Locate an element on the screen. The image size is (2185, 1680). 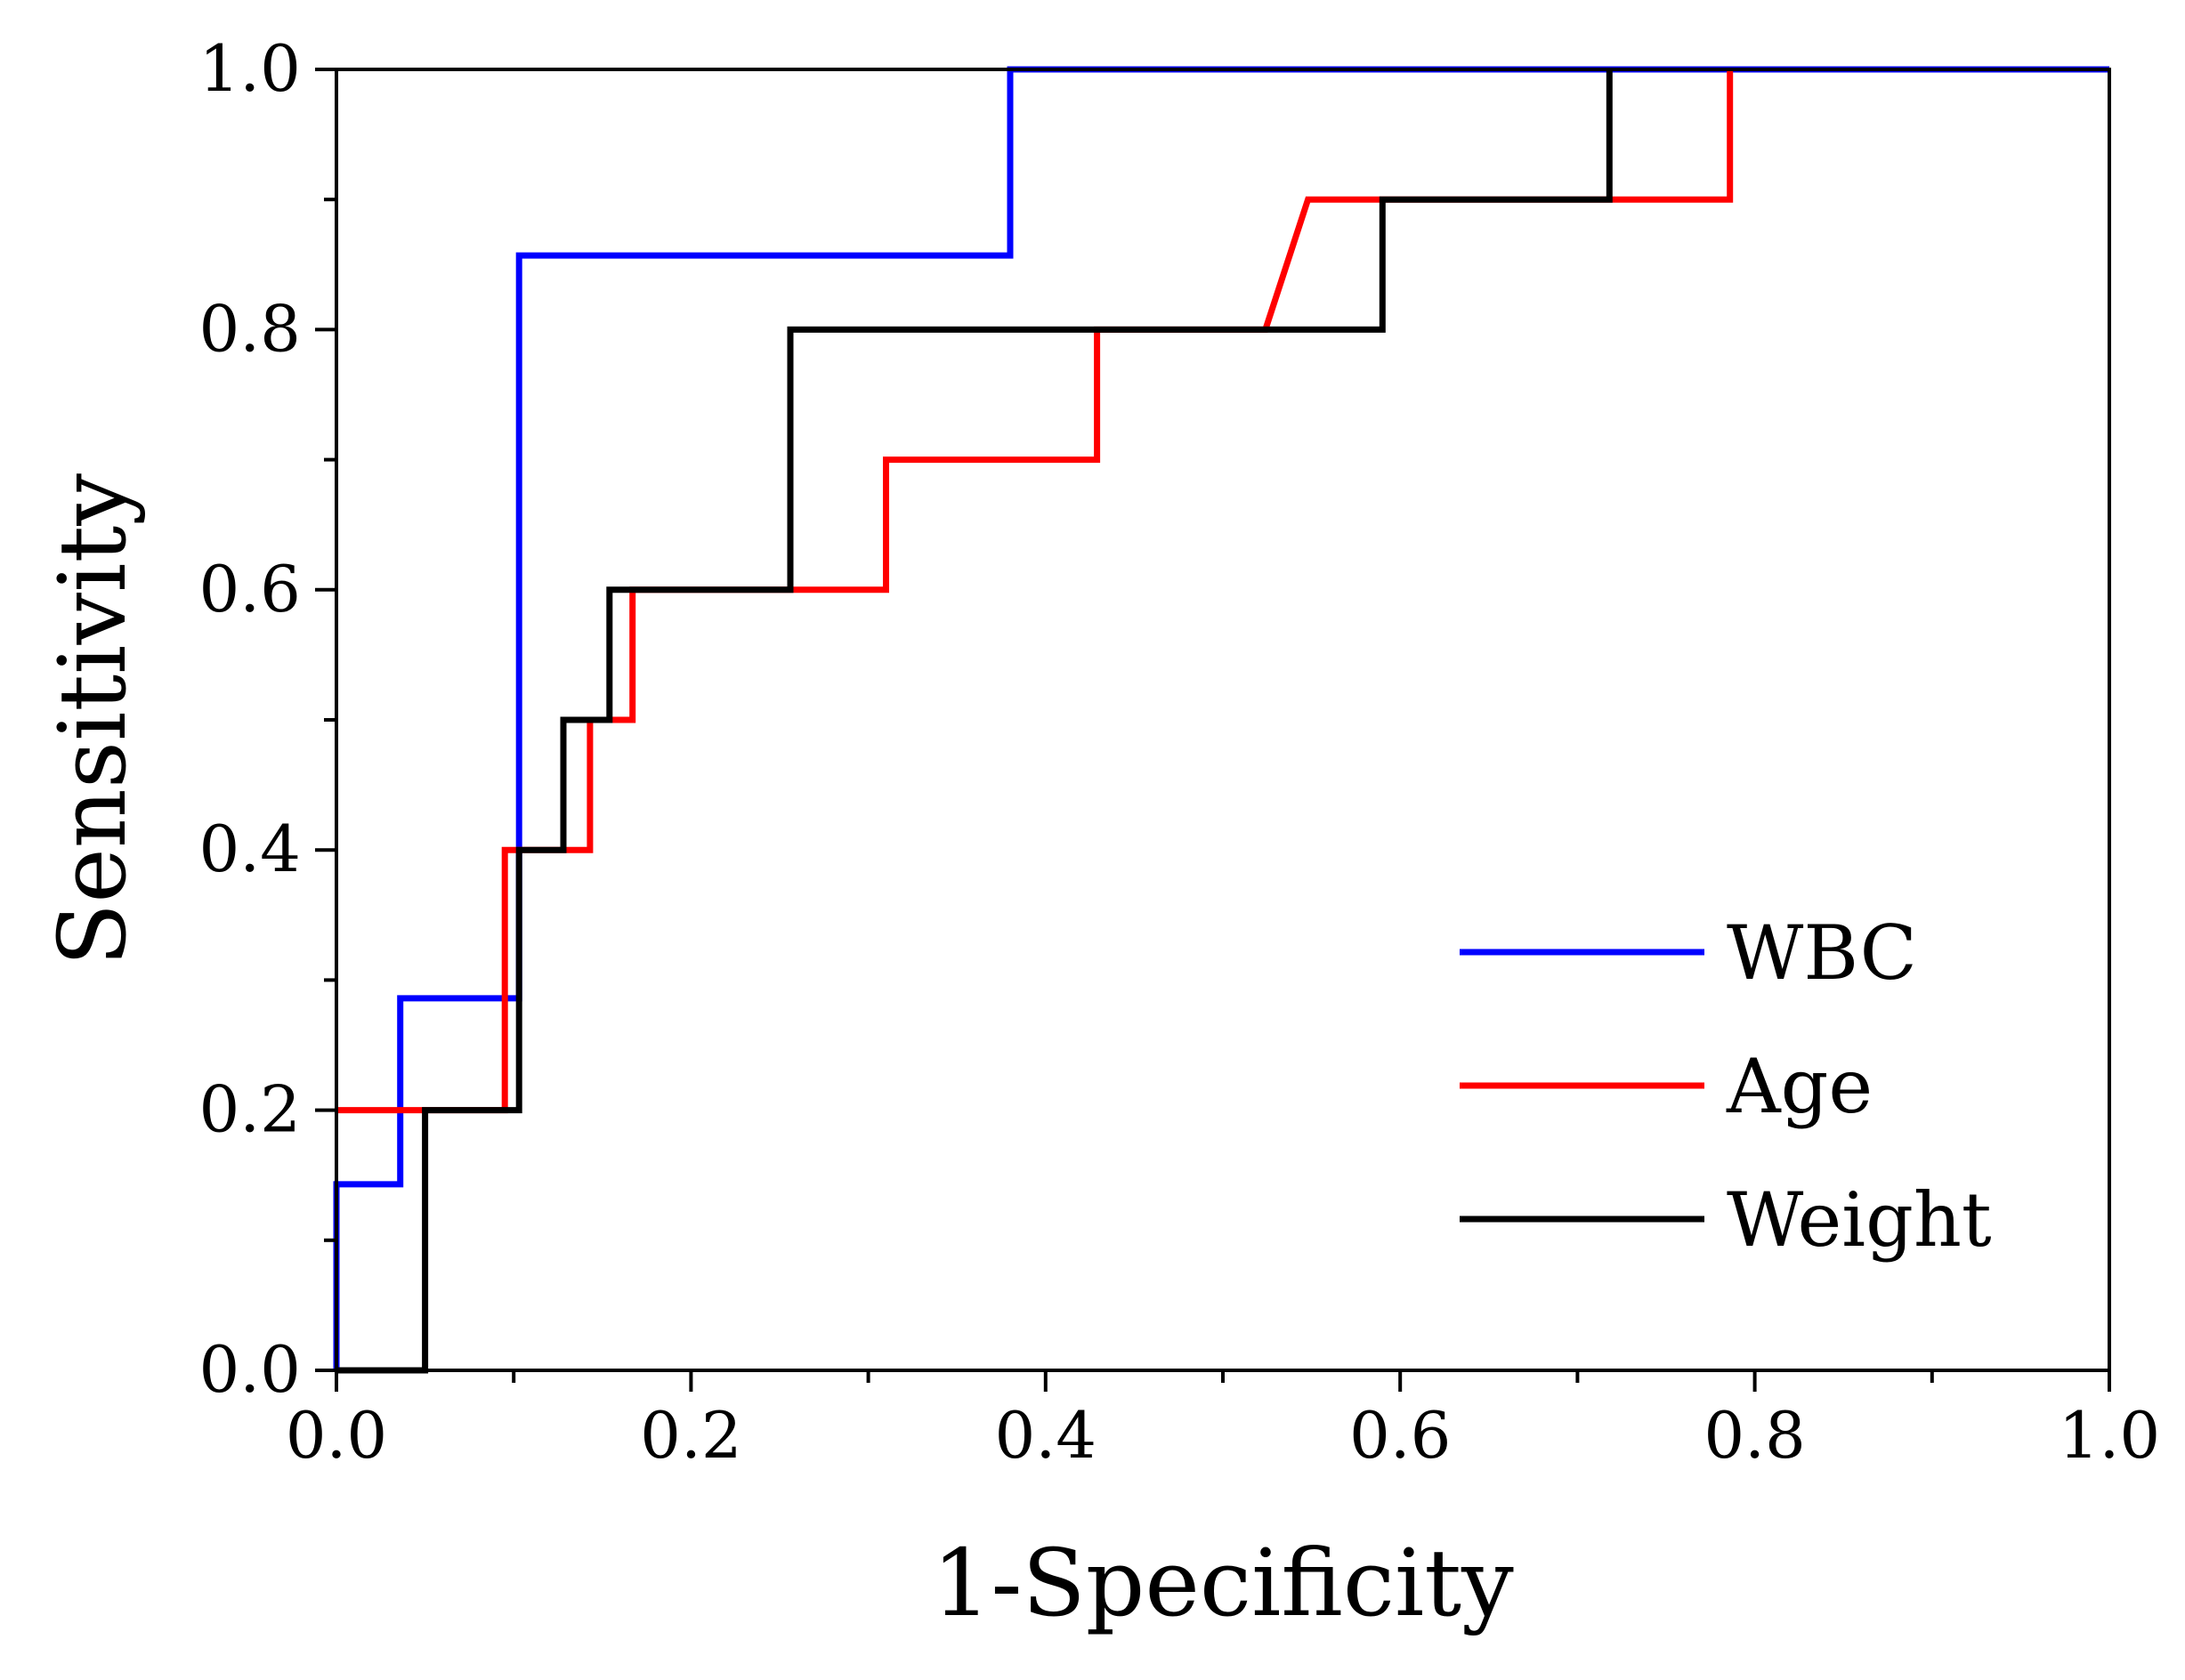
legend-label-weight: Weight is located at coordinates (1859, 1220).